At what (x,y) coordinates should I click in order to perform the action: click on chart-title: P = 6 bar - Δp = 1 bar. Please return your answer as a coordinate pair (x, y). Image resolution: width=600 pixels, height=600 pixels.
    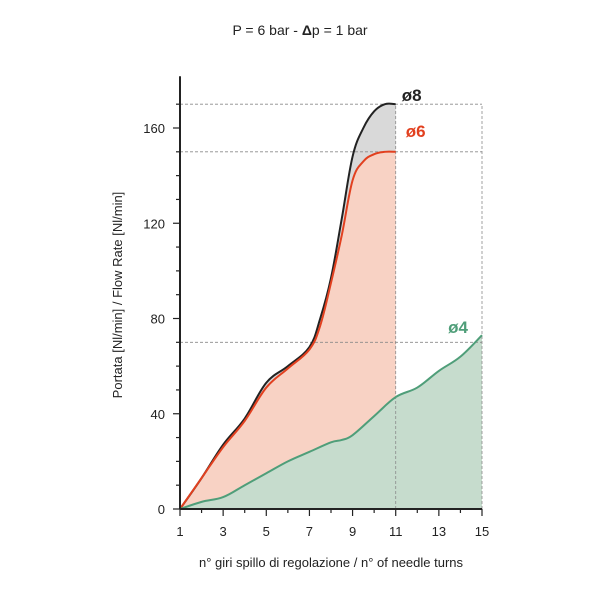
    Looking at the image, I should click on (300, 30).